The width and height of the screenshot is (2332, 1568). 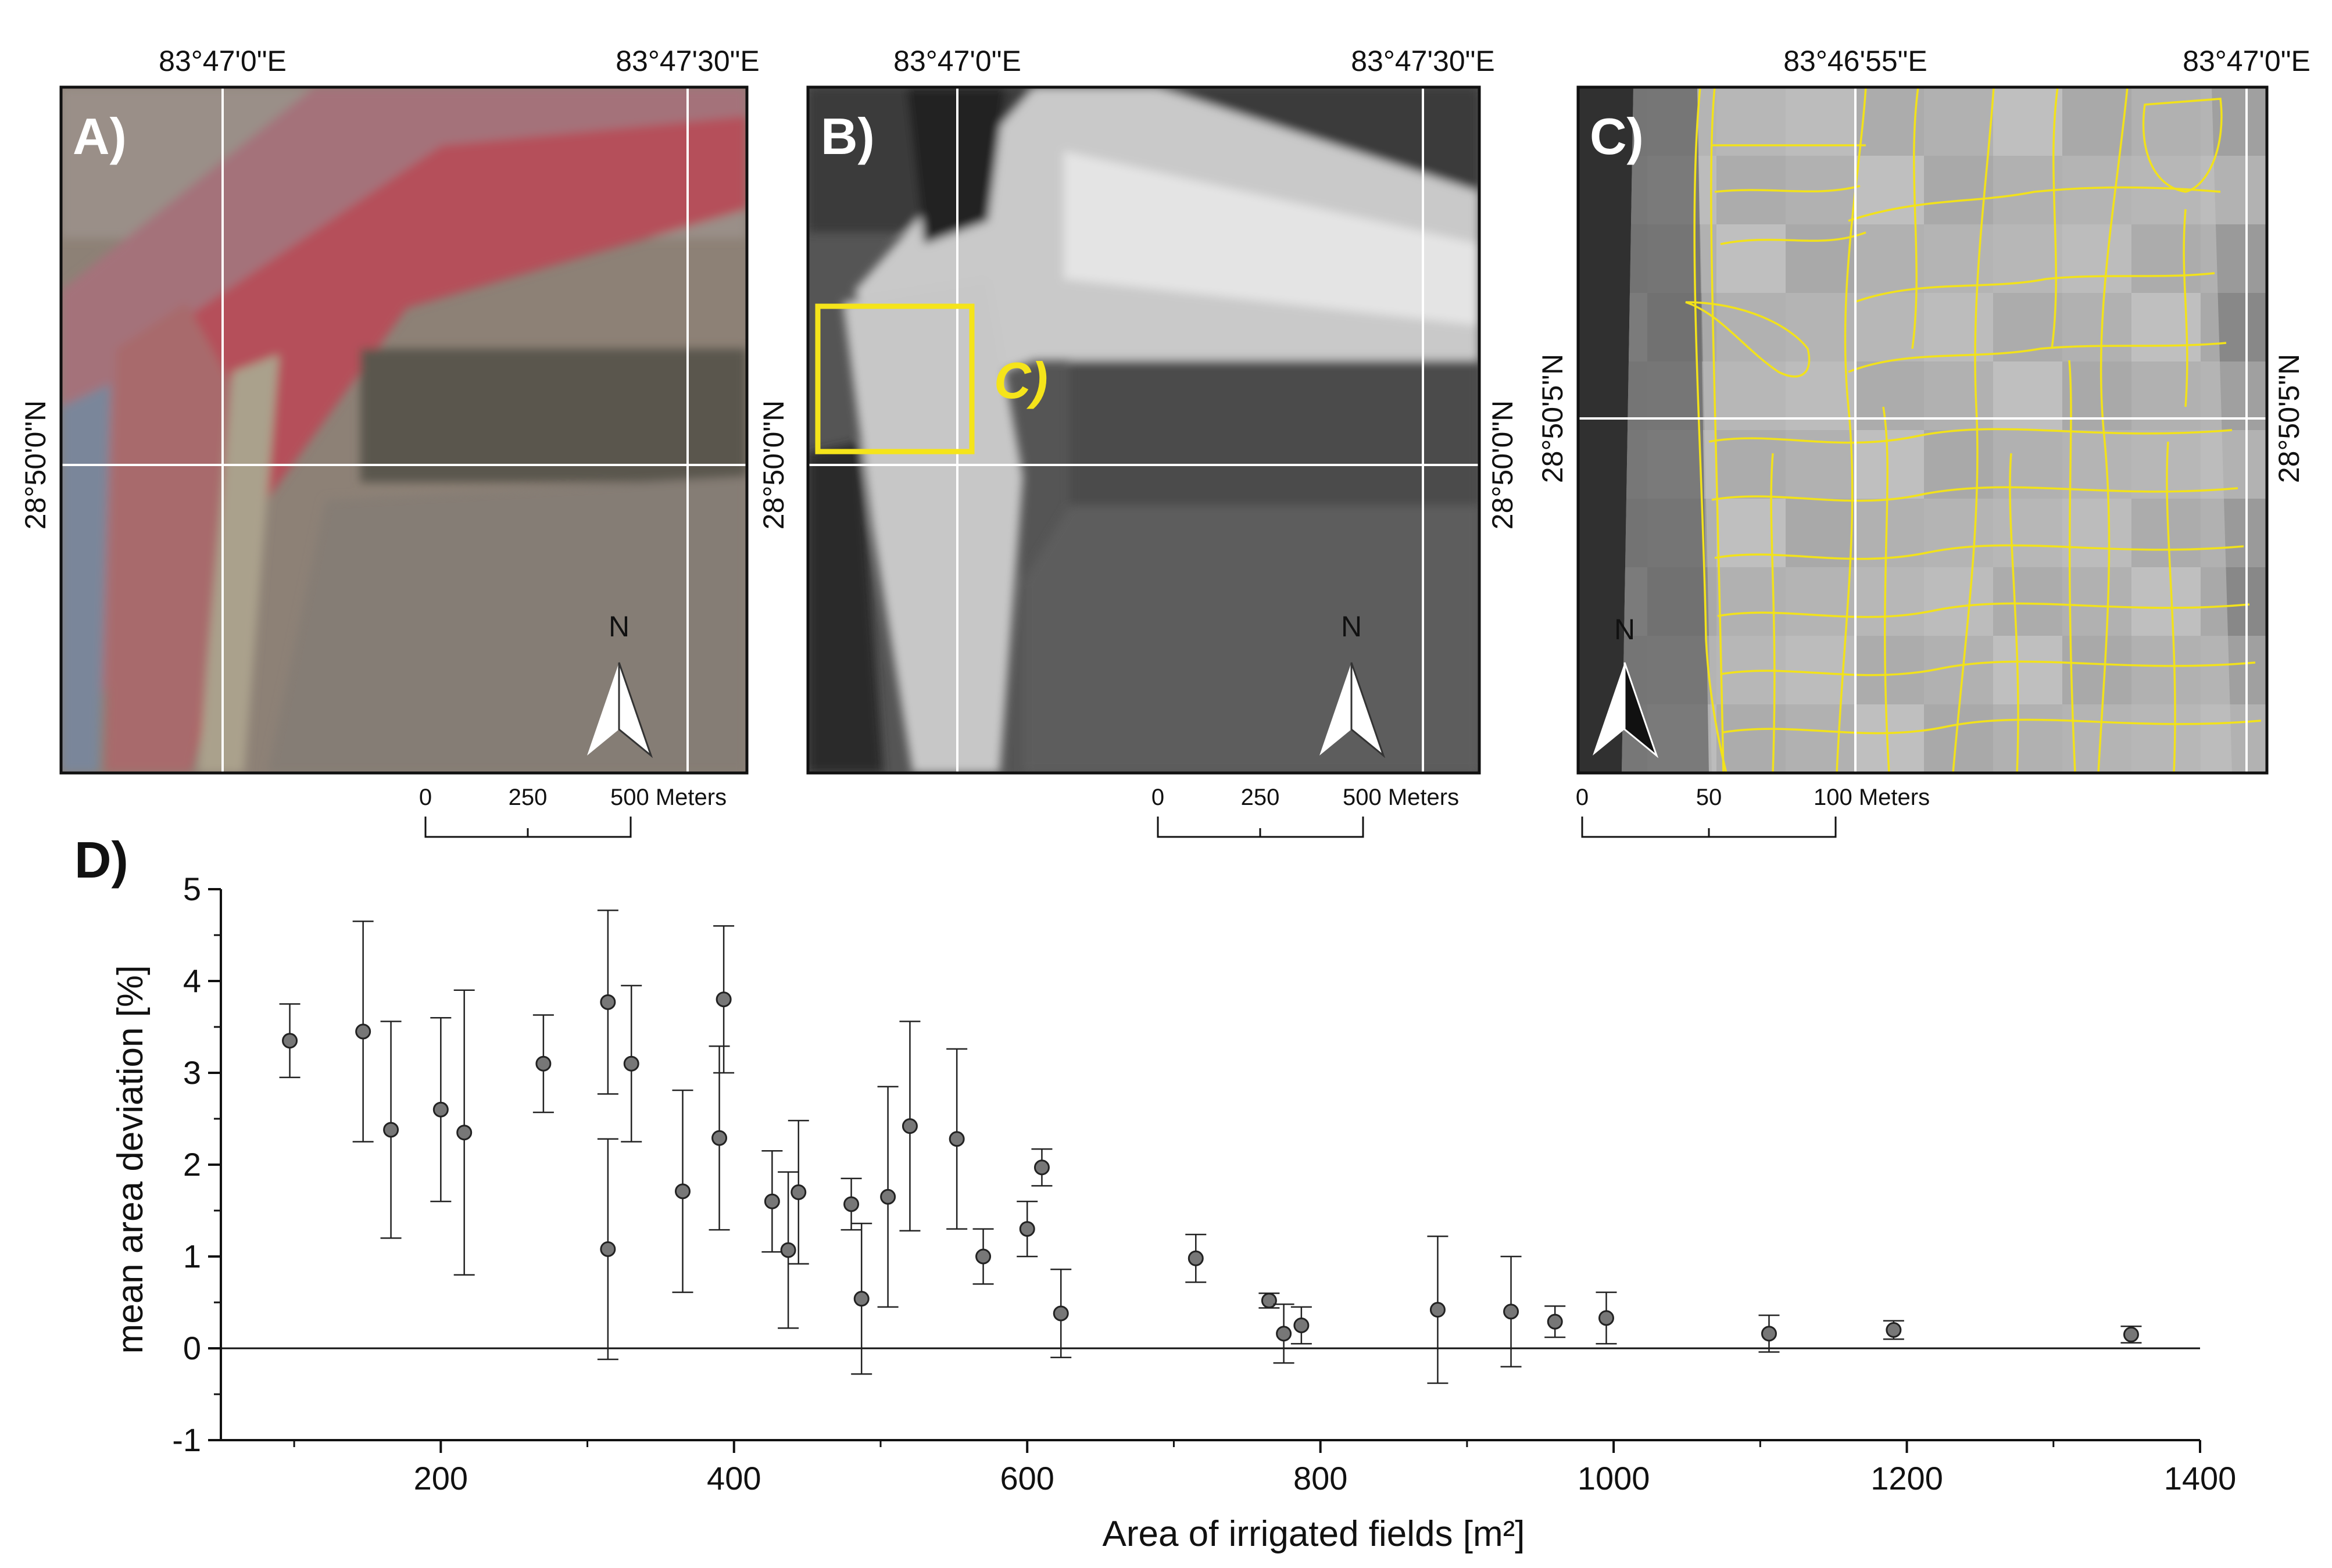 I want to click on y-tick-label: 5, so click(x=192, y=889).